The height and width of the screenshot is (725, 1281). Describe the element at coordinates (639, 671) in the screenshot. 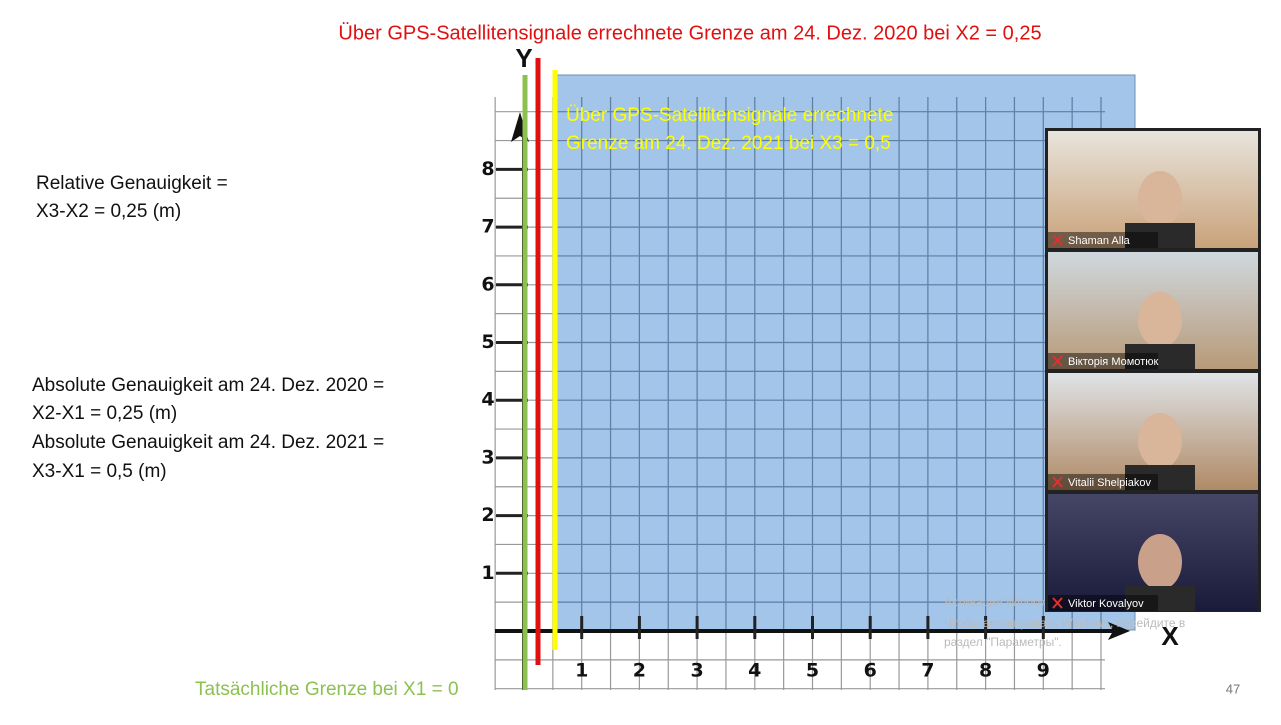

I see `x-tick-label: 2` at that location.